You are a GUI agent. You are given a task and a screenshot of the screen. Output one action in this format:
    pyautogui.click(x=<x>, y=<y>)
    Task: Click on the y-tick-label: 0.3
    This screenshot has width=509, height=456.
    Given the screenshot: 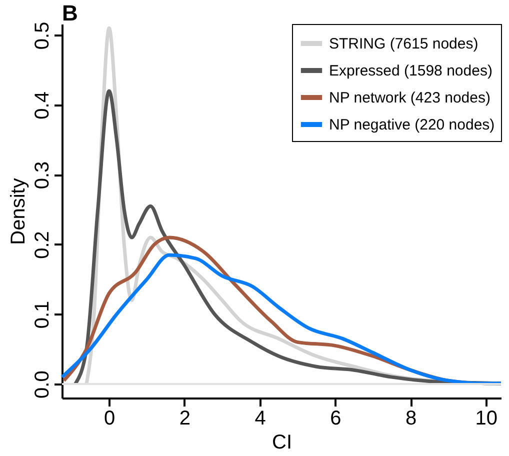 What is the action you would take?
    pyautogui.click(x=43, y=175)
    